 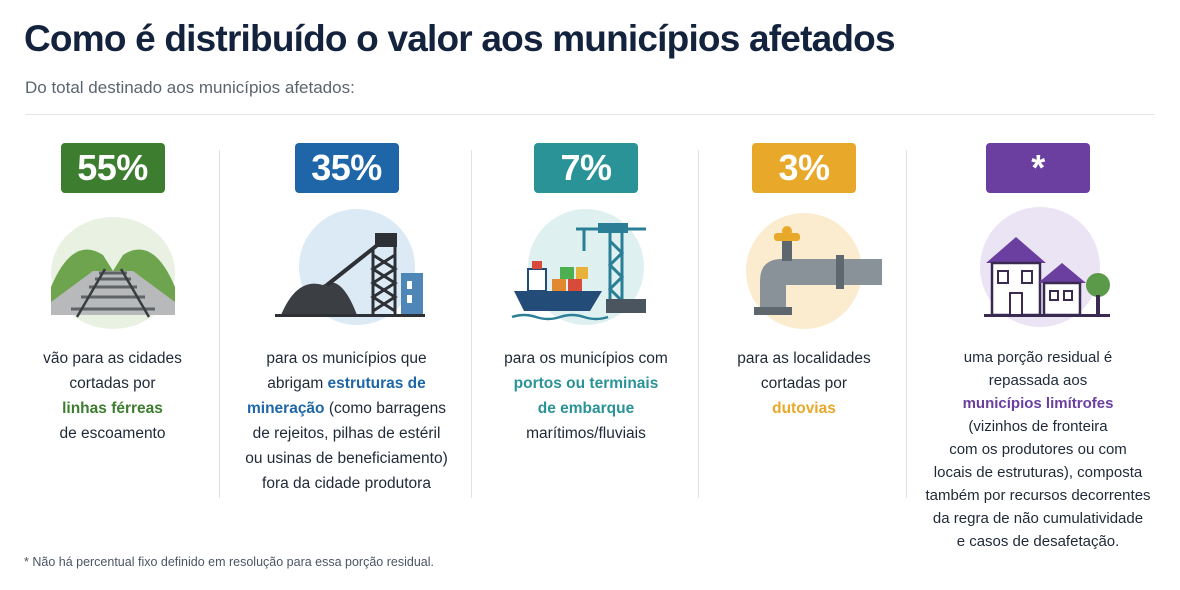 I want to click on description-line: para os municípios com, so click(x=586, y=358).